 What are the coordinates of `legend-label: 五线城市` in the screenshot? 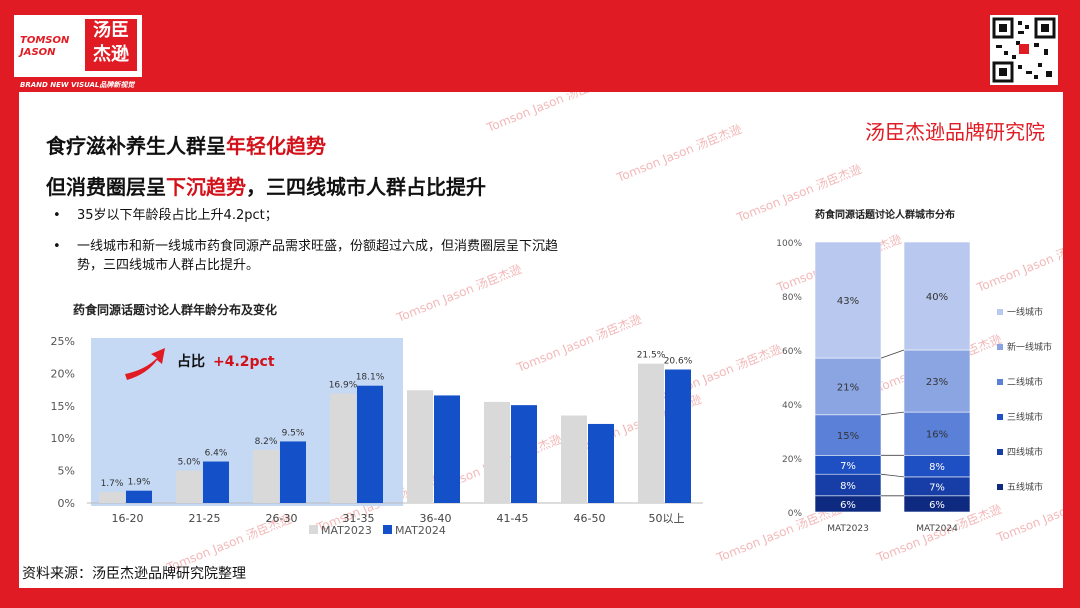 It's located at (1025, 487).